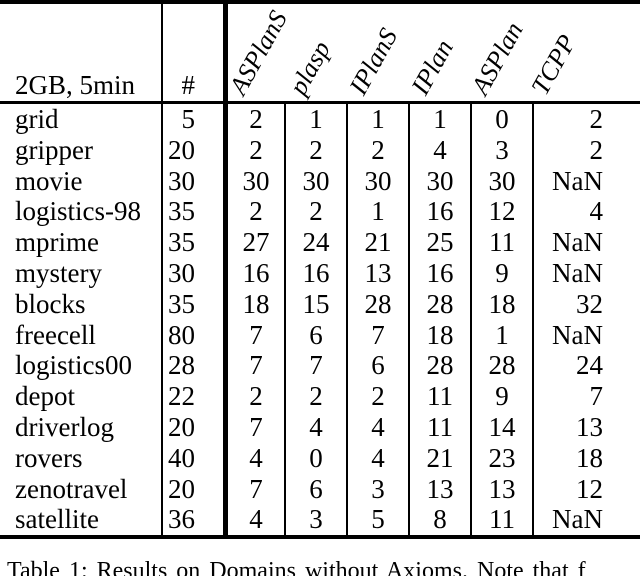 This screenshot has width=640, height=576. I want to click on table-row: rovers 40 4 0 4 21 23 18, so click(320, 458).